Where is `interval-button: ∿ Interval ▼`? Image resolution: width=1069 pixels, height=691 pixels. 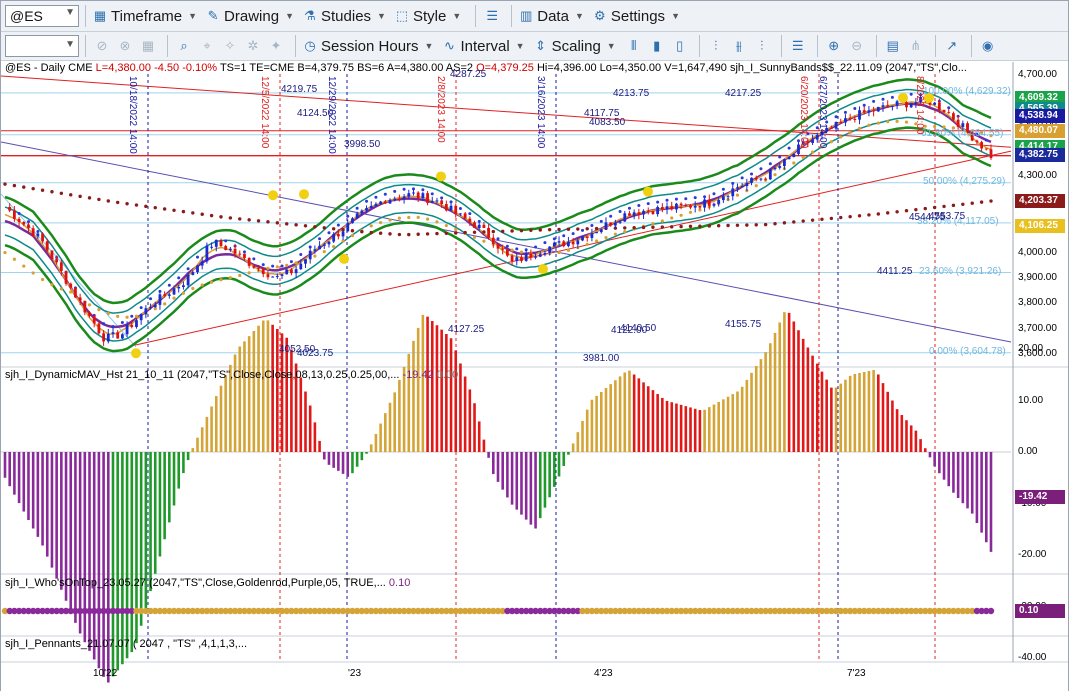
interval-button: ∿ Interval ▼ is located at coordinates (483, 46).